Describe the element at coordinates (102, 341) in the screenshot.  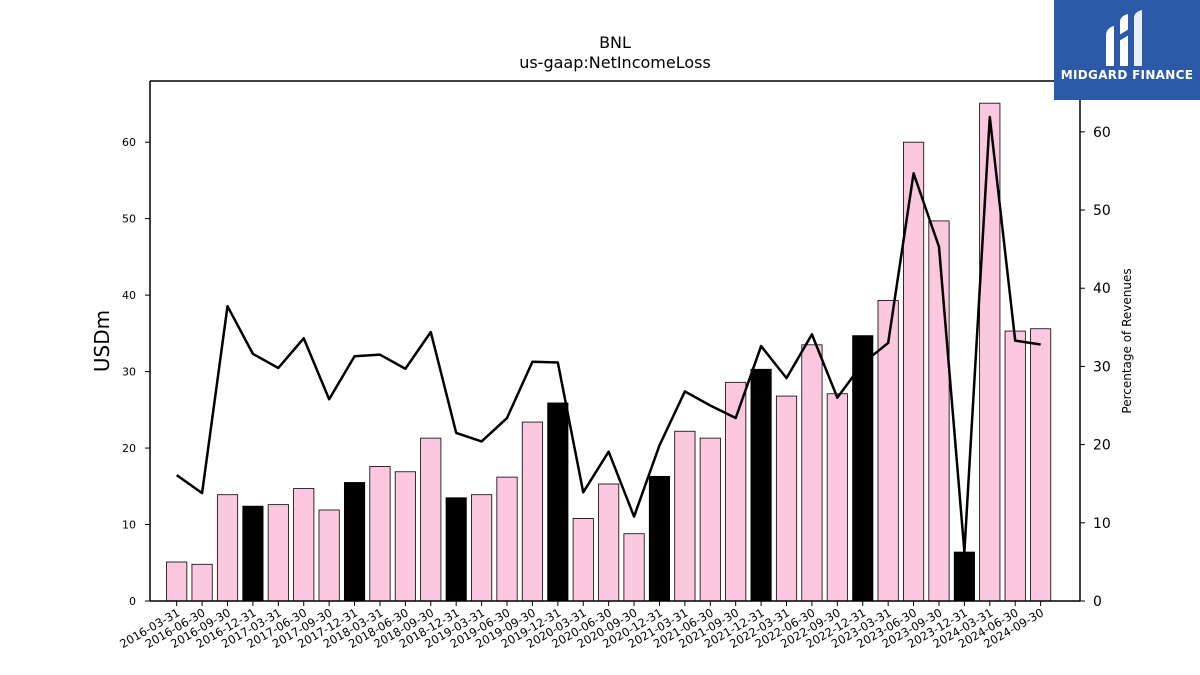
I see `y-axis-label: USDm` at that location.